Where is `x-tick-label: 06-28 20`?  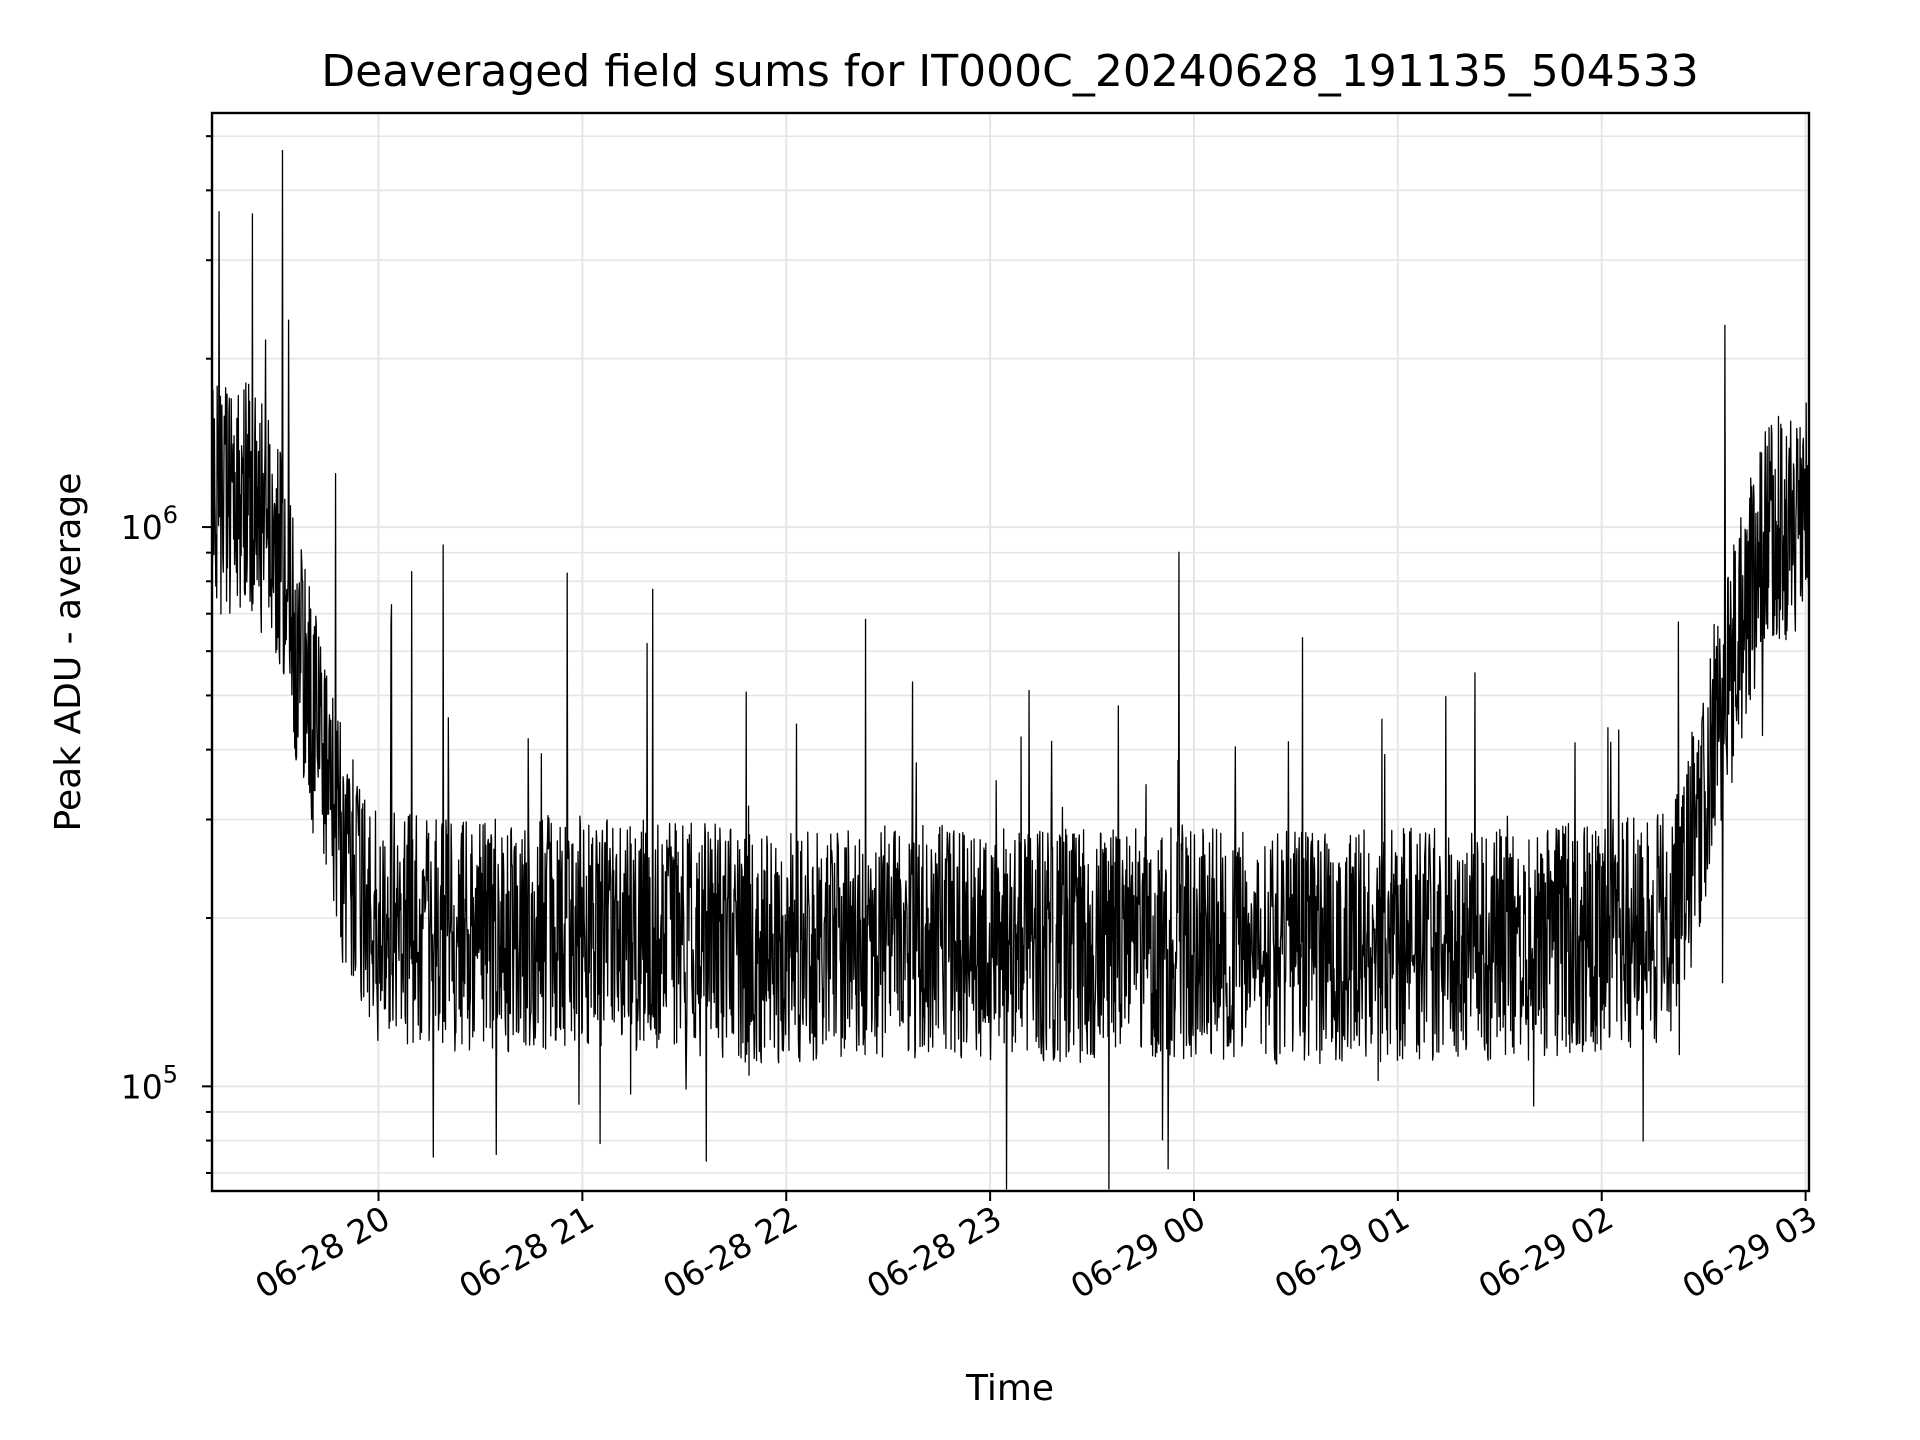 x-tick-label: 06-28 20 is located at coordinates (322, 1252).